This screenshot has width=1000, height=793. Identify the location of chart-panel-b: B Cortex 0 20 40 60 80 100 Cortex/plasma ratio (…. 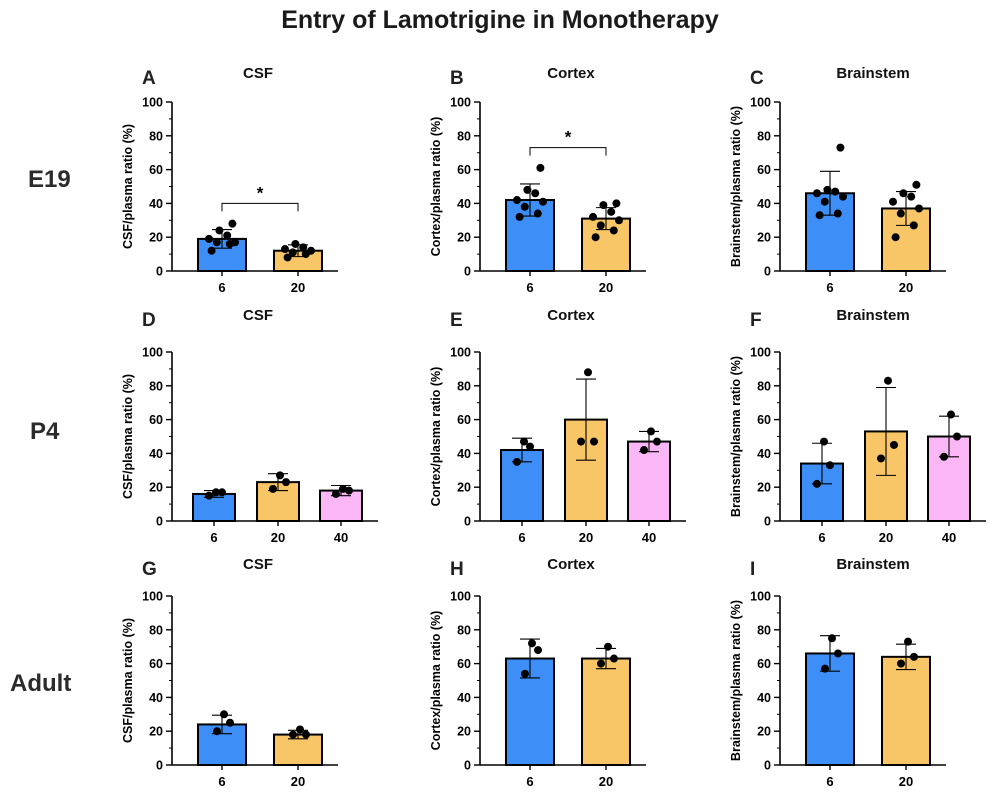
(537, 180).